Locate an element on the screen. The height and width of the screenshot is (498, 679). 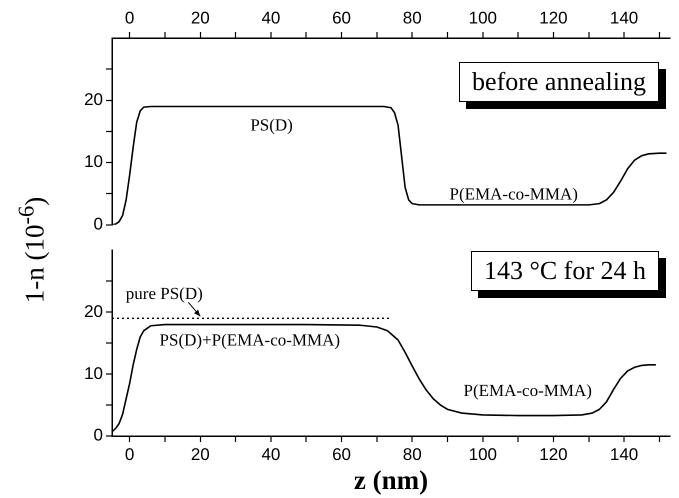
annotation: pure PS(D) is located at coordinates (164, 293).